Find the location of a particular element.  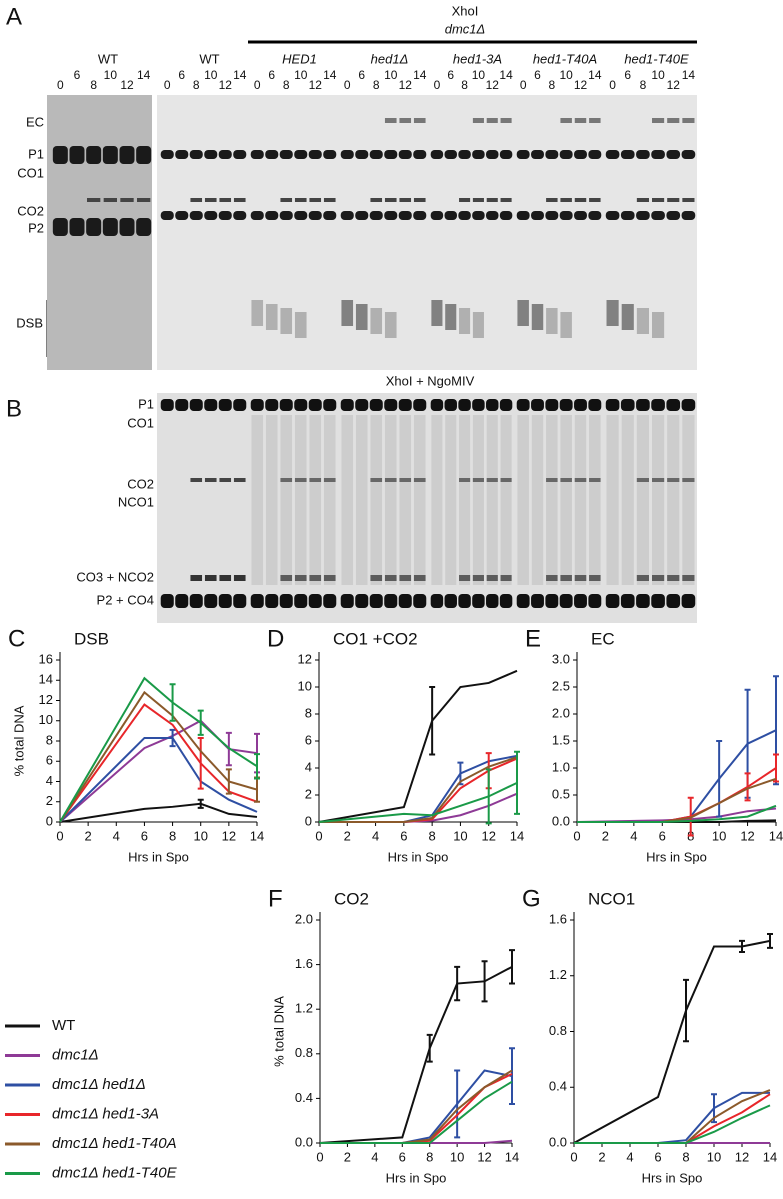

y-axis-label: % total DNA is located at coordinates (18, 740).